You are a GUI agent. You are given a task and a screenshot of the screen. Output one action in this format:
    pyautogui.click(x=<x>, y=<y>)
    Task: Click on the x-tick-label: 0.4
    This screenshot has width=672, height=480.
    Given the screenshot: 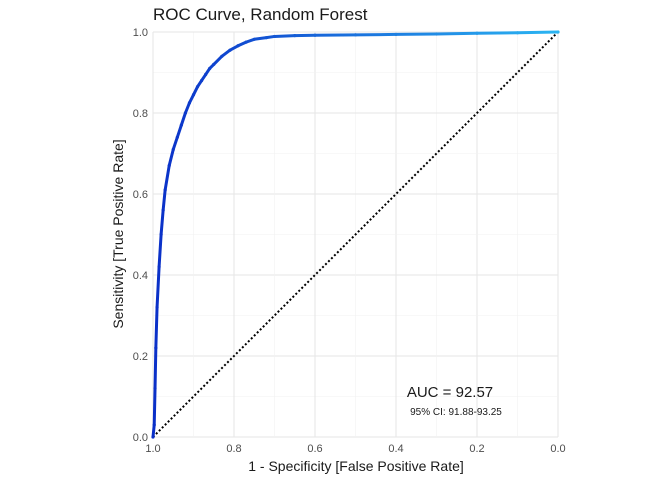 What is the action you would take?
    pyautogui.click(x=395, y=449)
    